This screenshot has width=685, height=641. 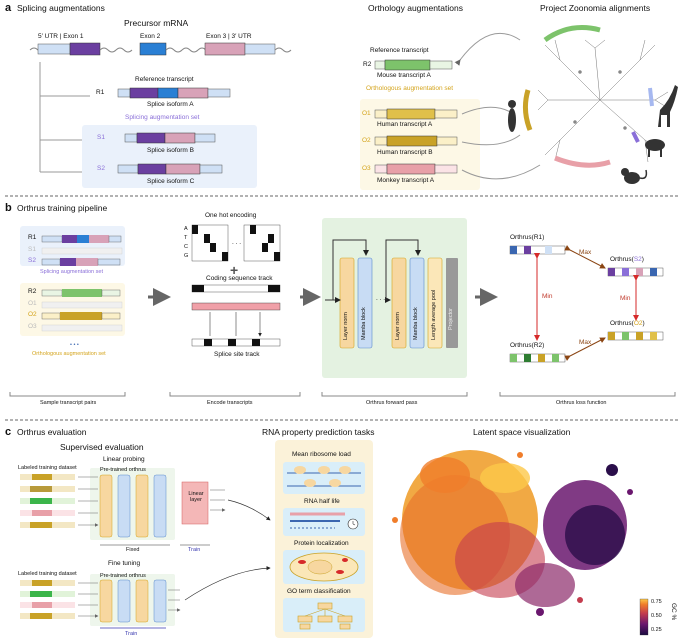 I want to click on caption-sample: Sample transcript pairs, so click(x=68, y=403).